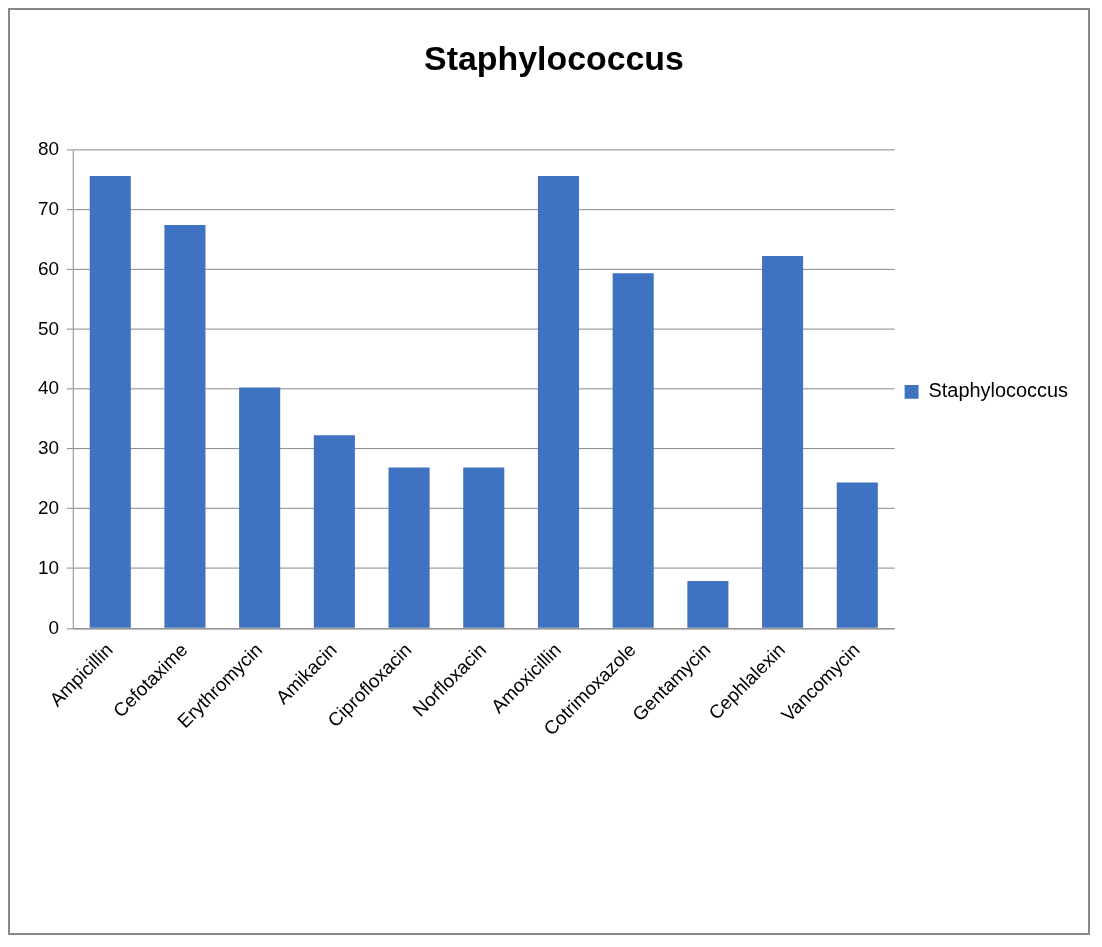  Describe the element at coordinates (48, 388) in the screenshot. I see `y-tick-label: 40` at that location.